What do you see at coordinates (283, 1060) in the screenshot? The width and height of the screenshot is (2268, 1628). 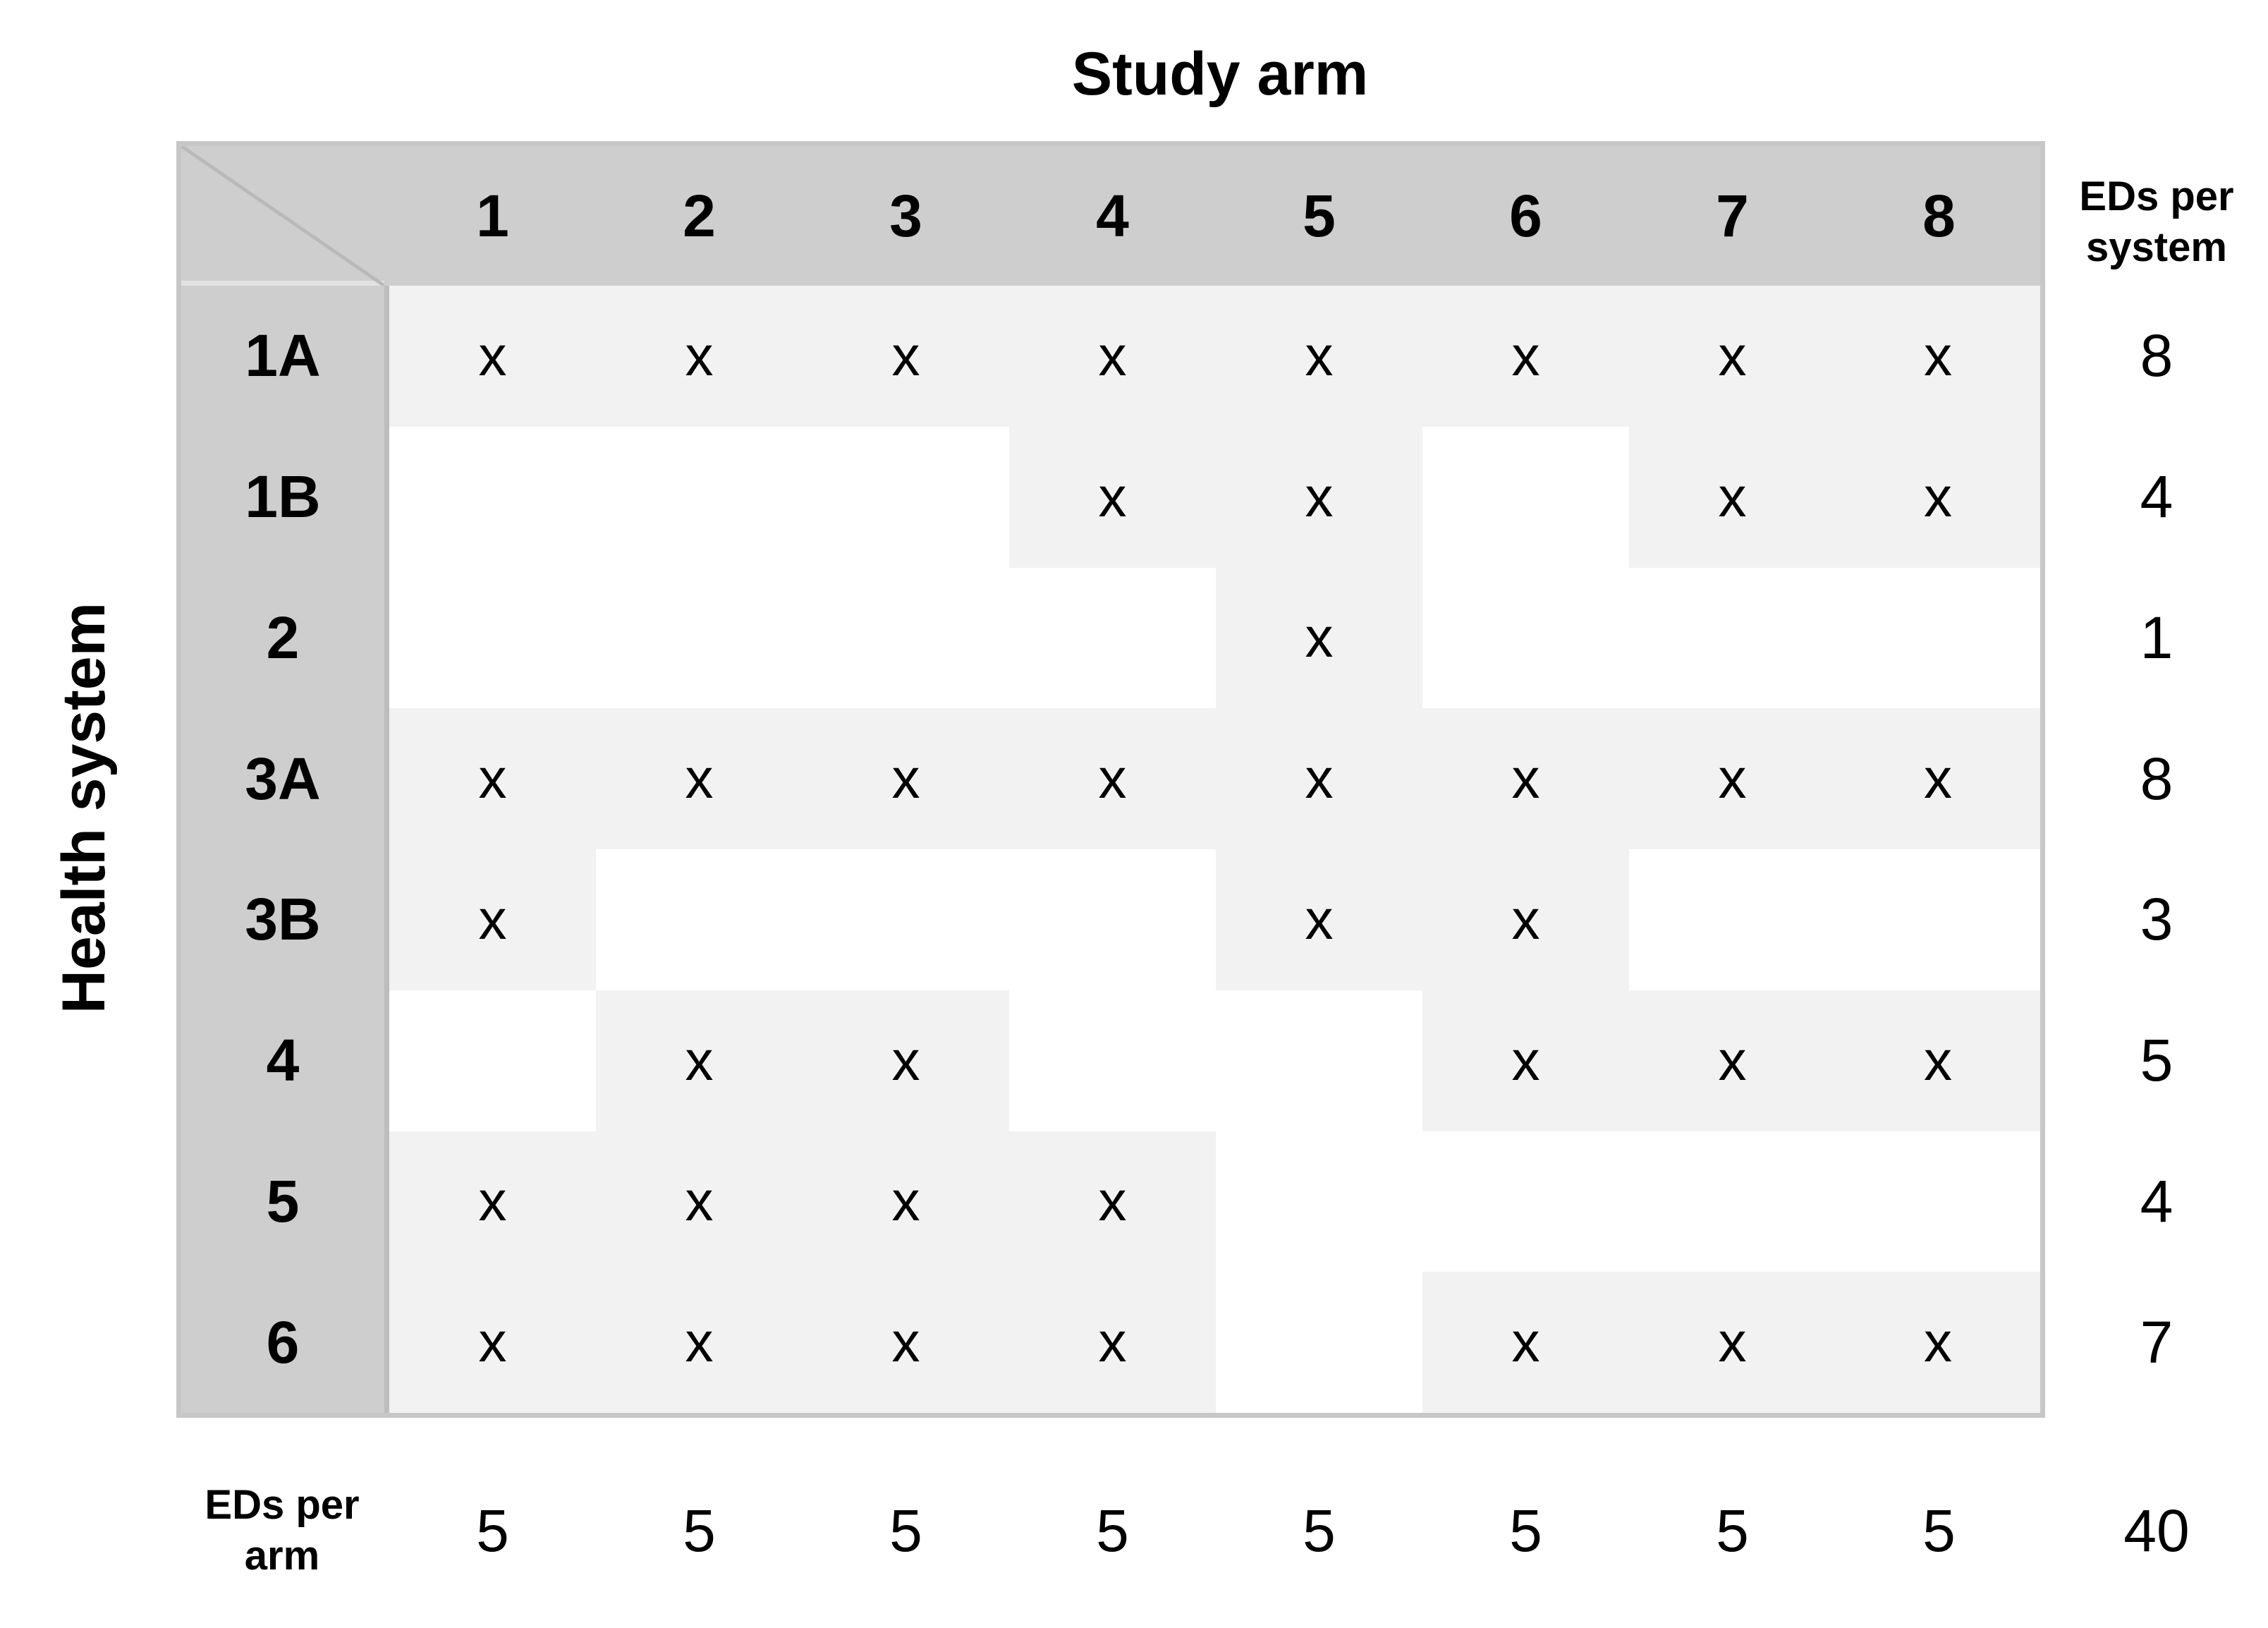 I see `row-label: 4` at bounding box center [283, 1060].